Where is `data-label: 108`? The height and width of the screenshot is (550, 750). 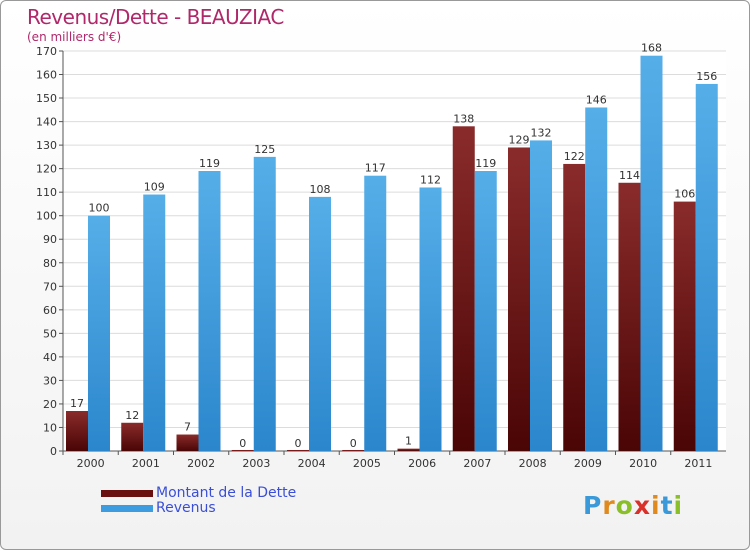
data-label: 108 is located at coordinates (320, 189).